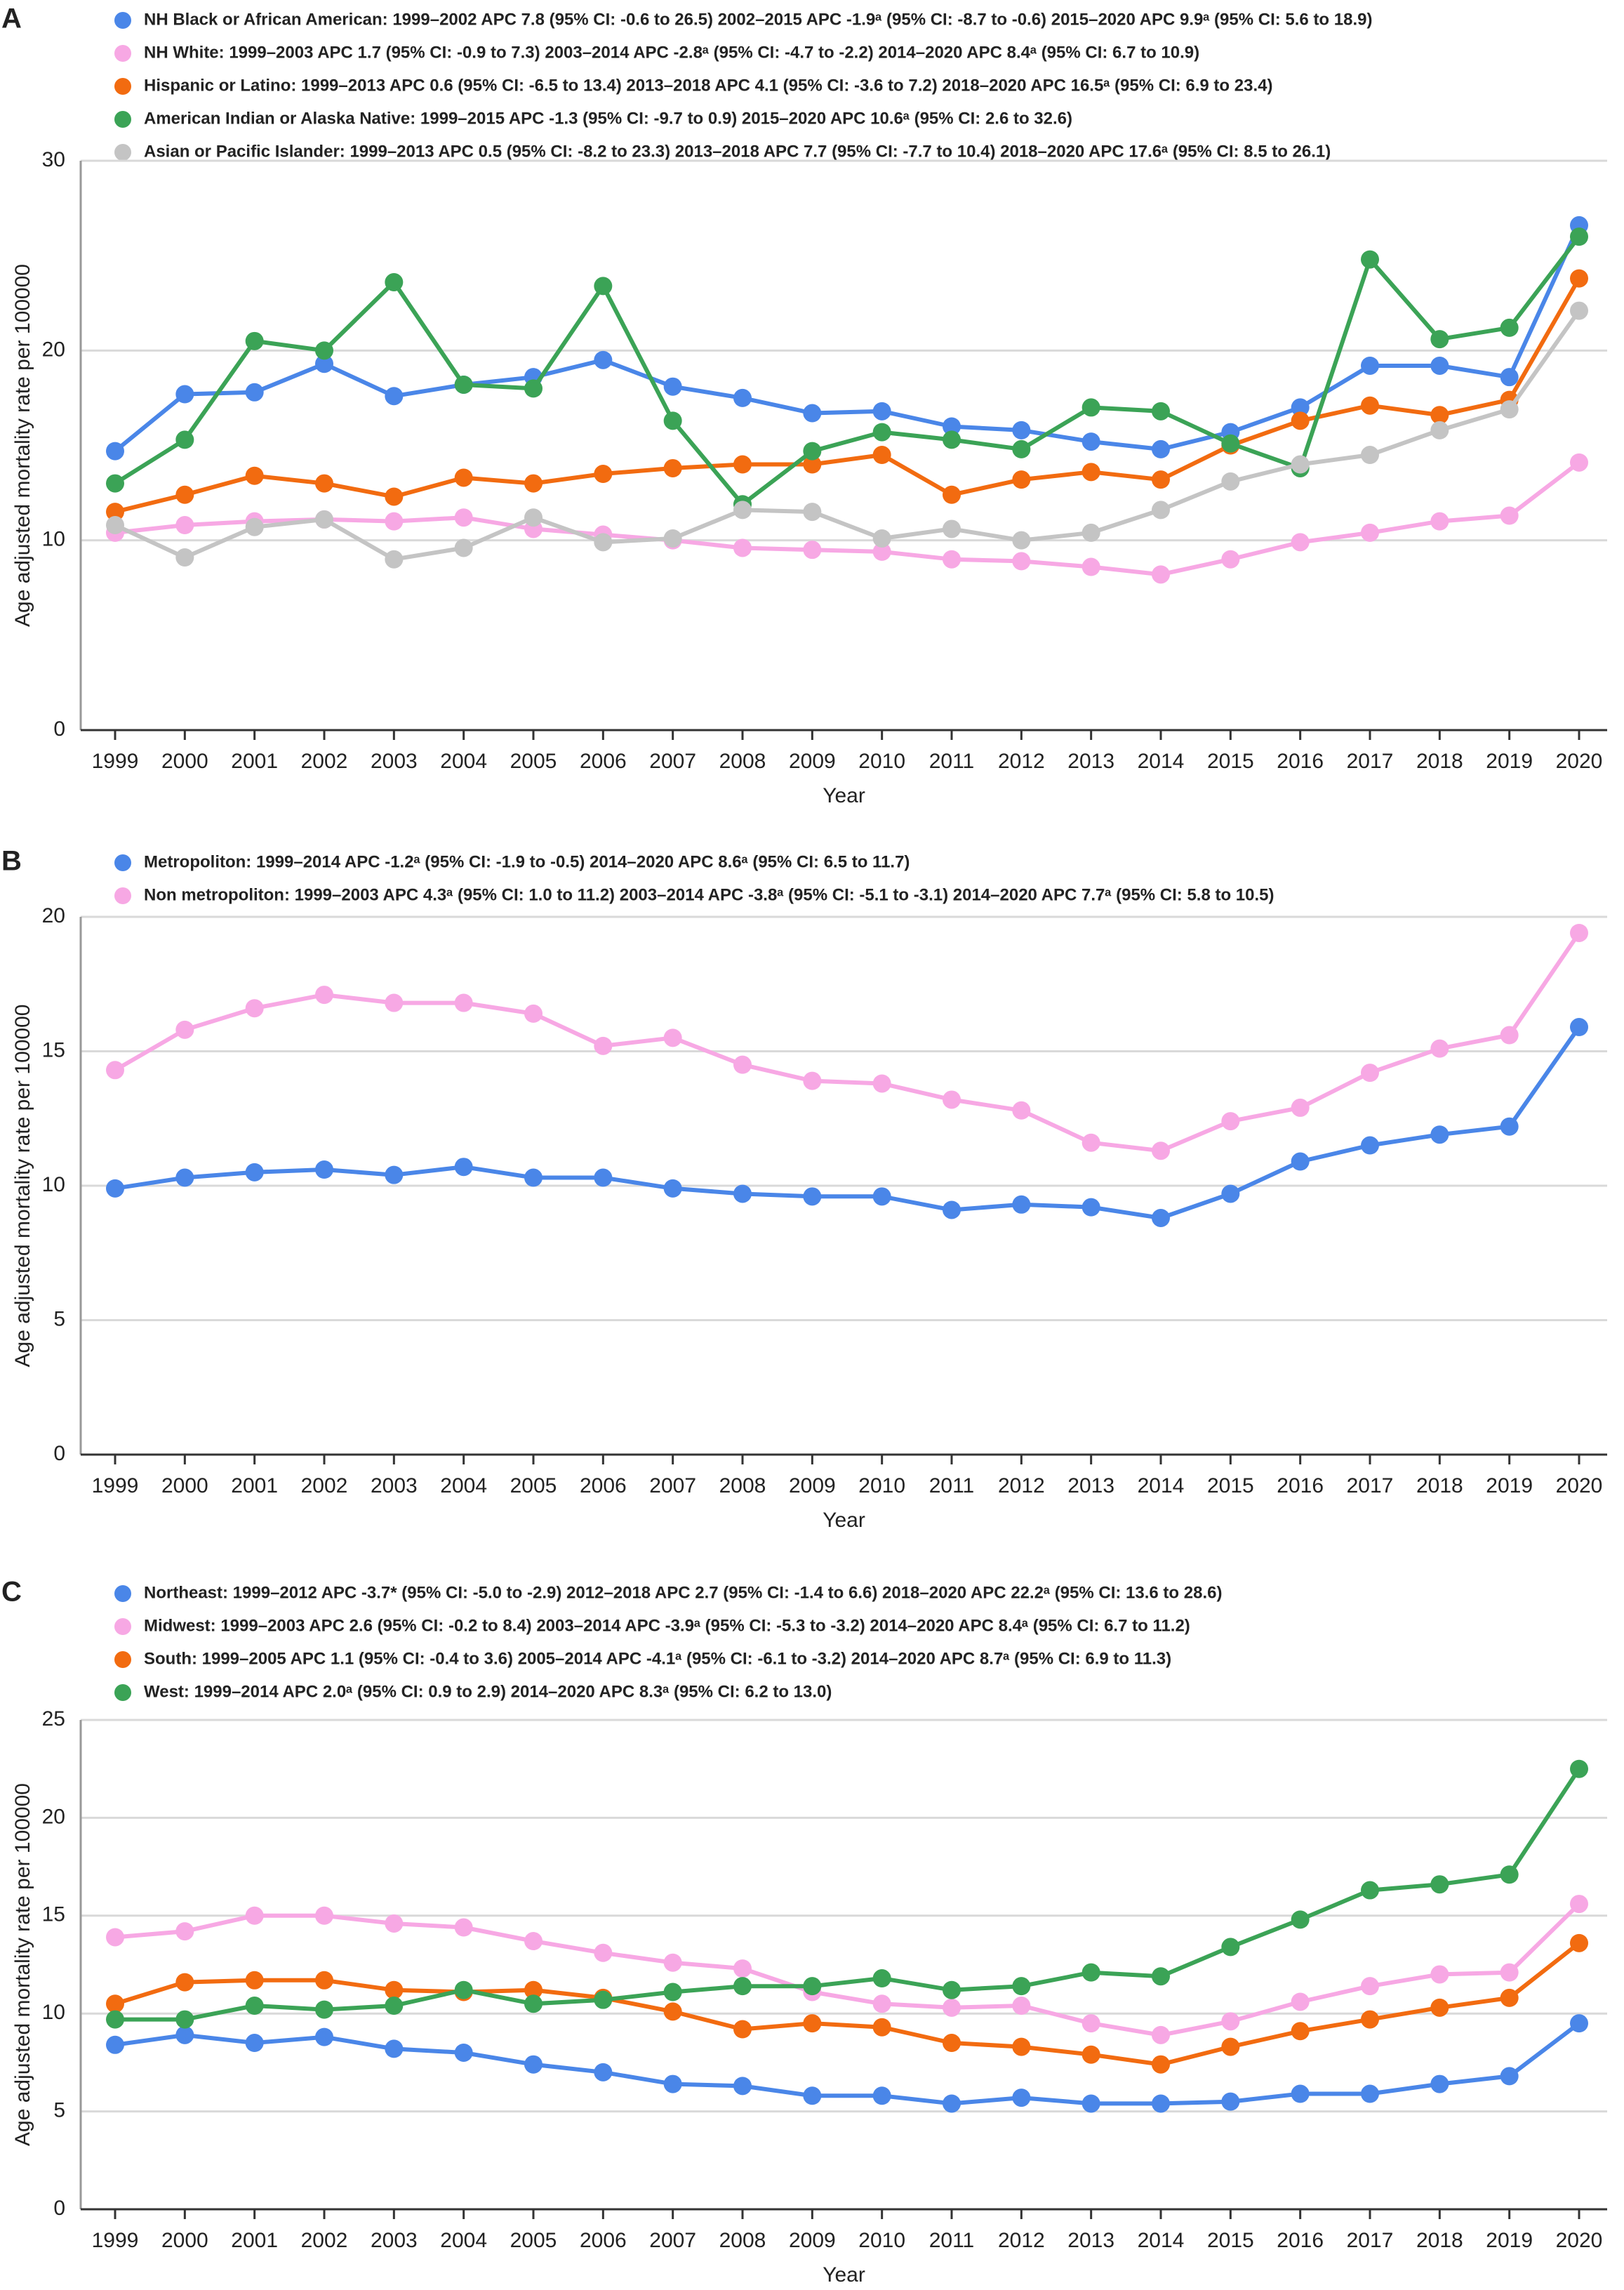 The height and width of the screenshot is (2290, 1624). What do you see at coordinates (11, 862) in the screenshot?
I see `panel-label: B` at bounding box center [11, 862].